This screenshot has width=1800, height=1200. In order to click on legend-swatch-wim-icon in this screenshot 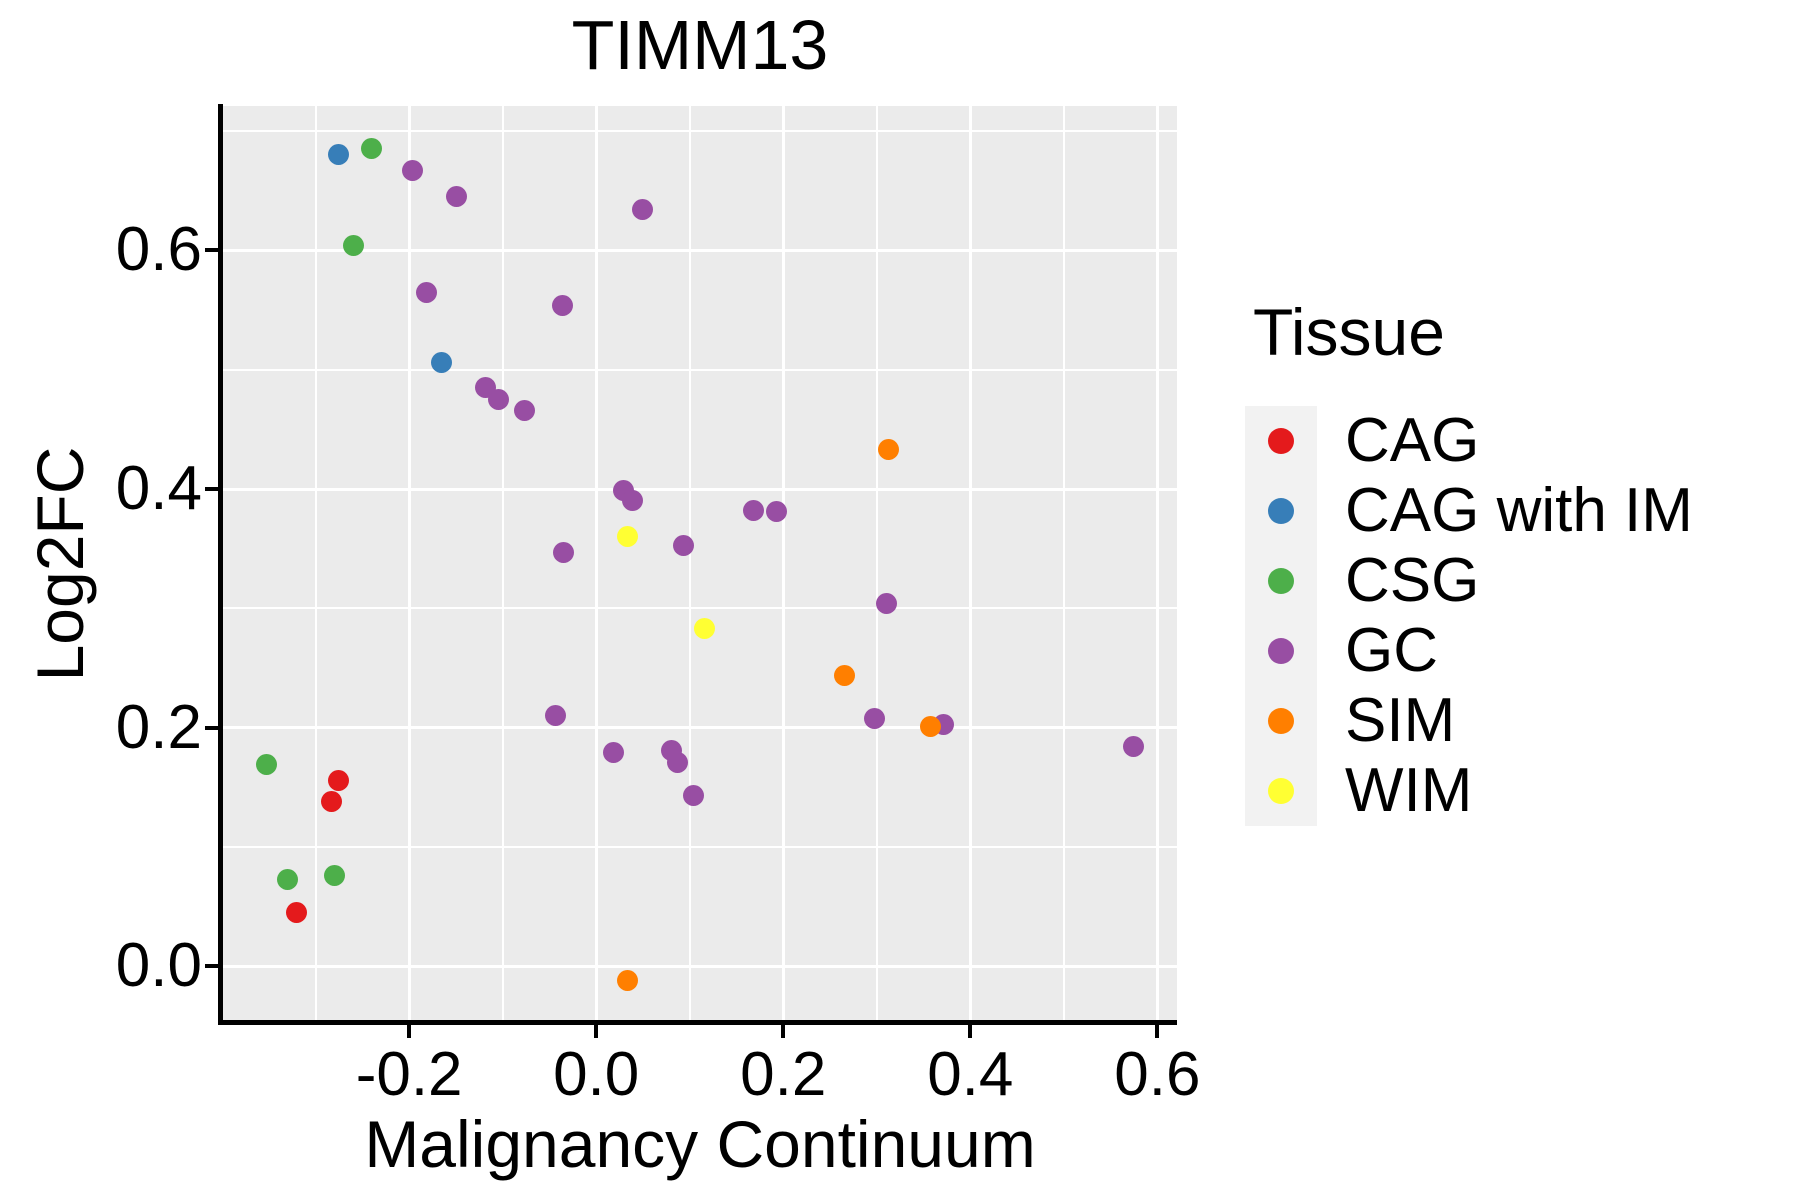, I will do `click(1281, 791)`.